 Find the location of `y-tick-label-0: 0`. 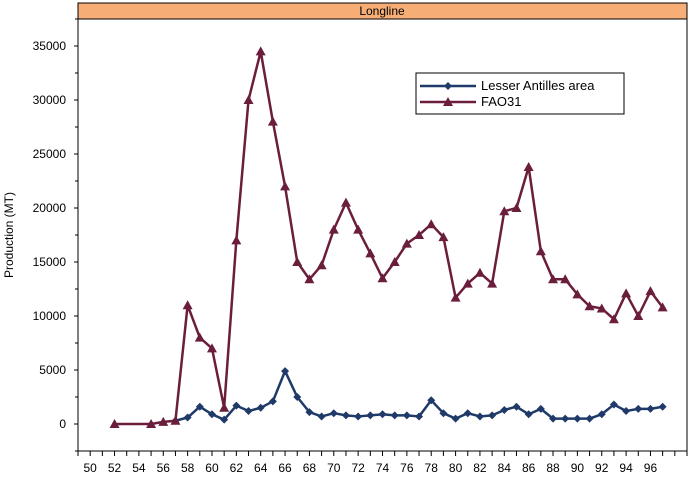

y-tick-label-0: 0 is located at coordinates (62, 424).